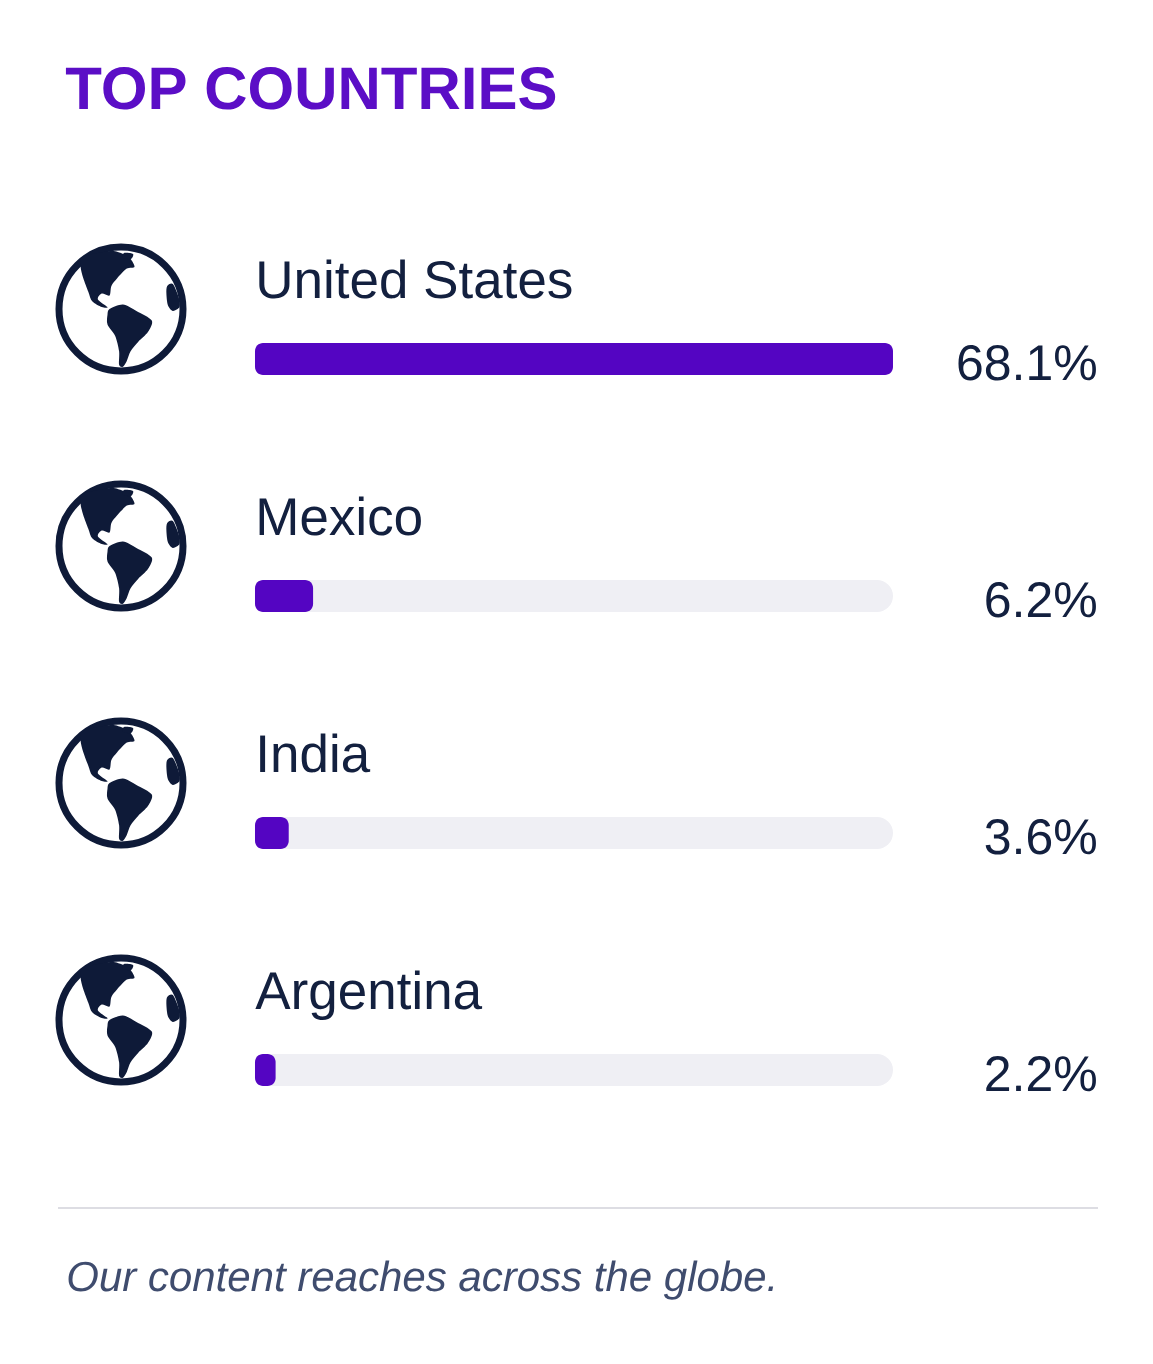 This screenshot has height=1364, width=1153. Describe the element at coordinates (1041, 1074) in the screenshot. I see `data-label: 2.2%` at that location.